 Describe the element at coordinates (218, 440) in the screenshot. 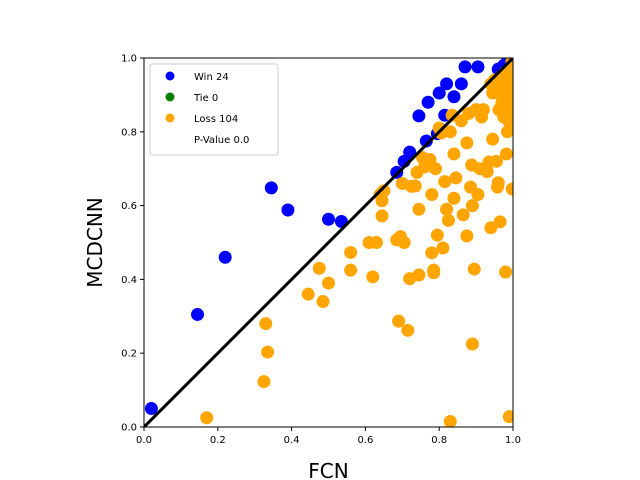

I see `x-tick-label: 0.2` at that location.